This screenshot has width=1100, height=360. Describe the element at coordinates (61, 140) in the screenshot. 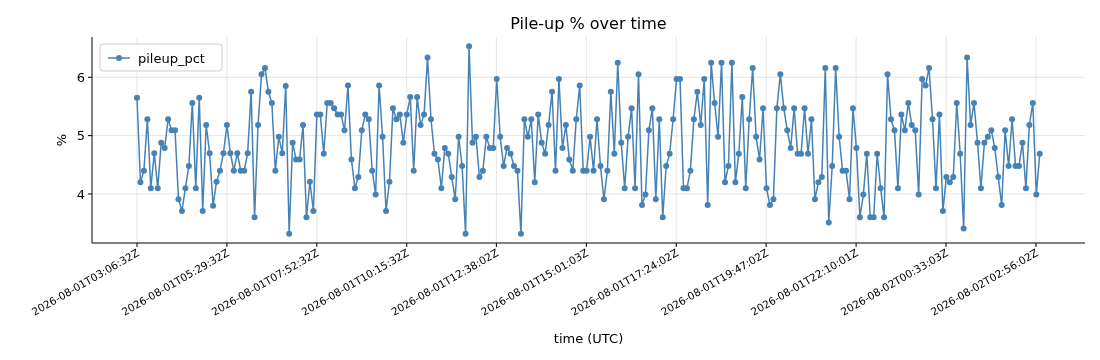

I see `y-axis-title: %` at that location.